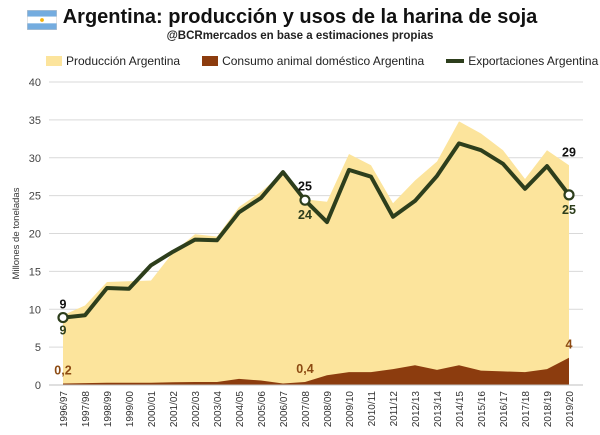  What do you see at coordinates (152, 409) in the screenshot?
I see `x-tick-label: 2000/01` at bounding box center [152, 409].